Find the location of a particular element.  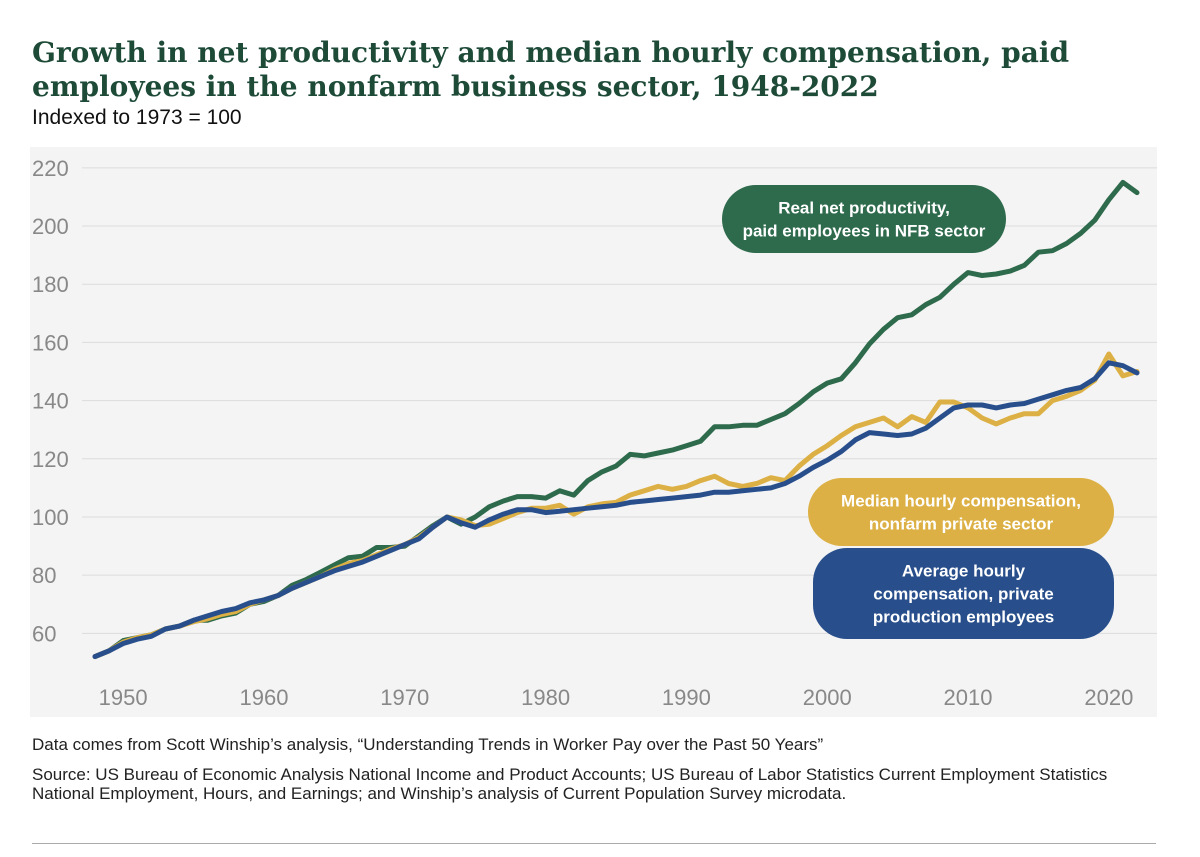

series-label-text: paid employees in NFB sector is located at coordinates (864, 231).